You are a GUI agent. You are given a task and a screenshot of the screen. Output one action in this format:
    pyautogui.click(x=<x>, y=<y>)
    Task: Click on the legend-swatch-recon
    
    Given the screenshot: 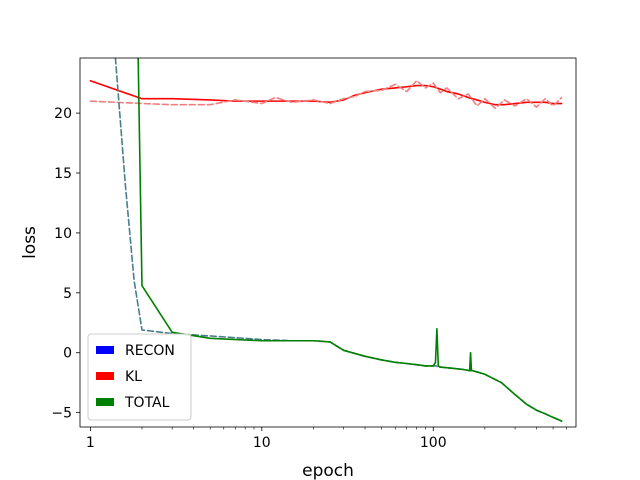 What is the action you would take?
    pyautogui.click(x=105, y=350)
    